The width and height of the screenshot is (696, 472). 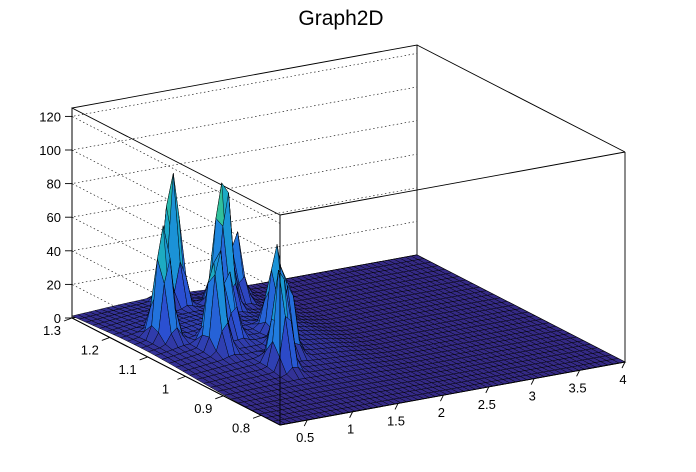 What do you see at coordinates (176, 371) in the screenshot?
I see `y-axis-line` at bounding box center [176, 371].